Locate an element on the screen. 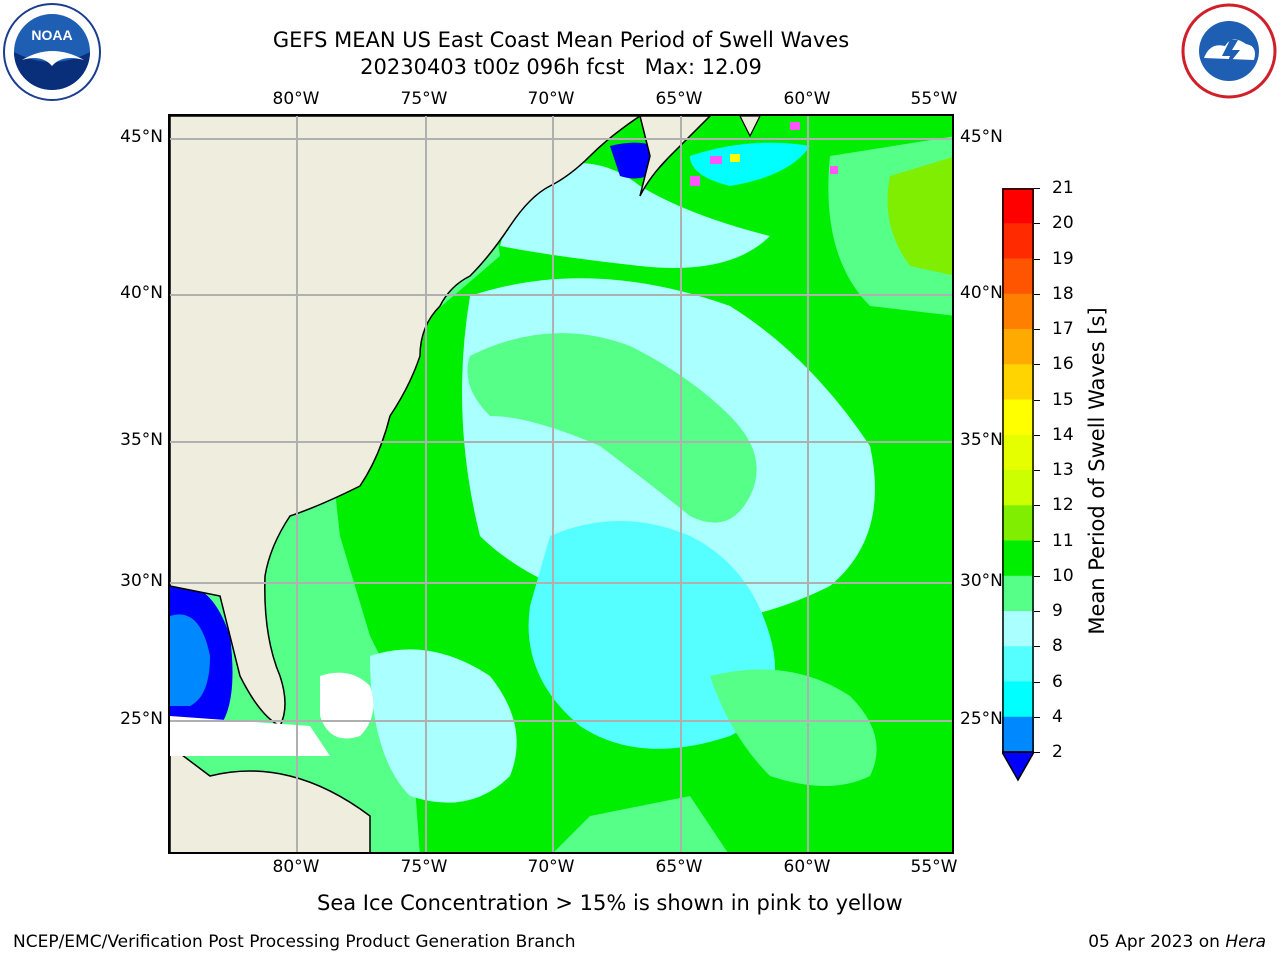 The height and width of the screenshot is (960, 1280). footer-machine: Hera is located at coordinates (1245, 942).